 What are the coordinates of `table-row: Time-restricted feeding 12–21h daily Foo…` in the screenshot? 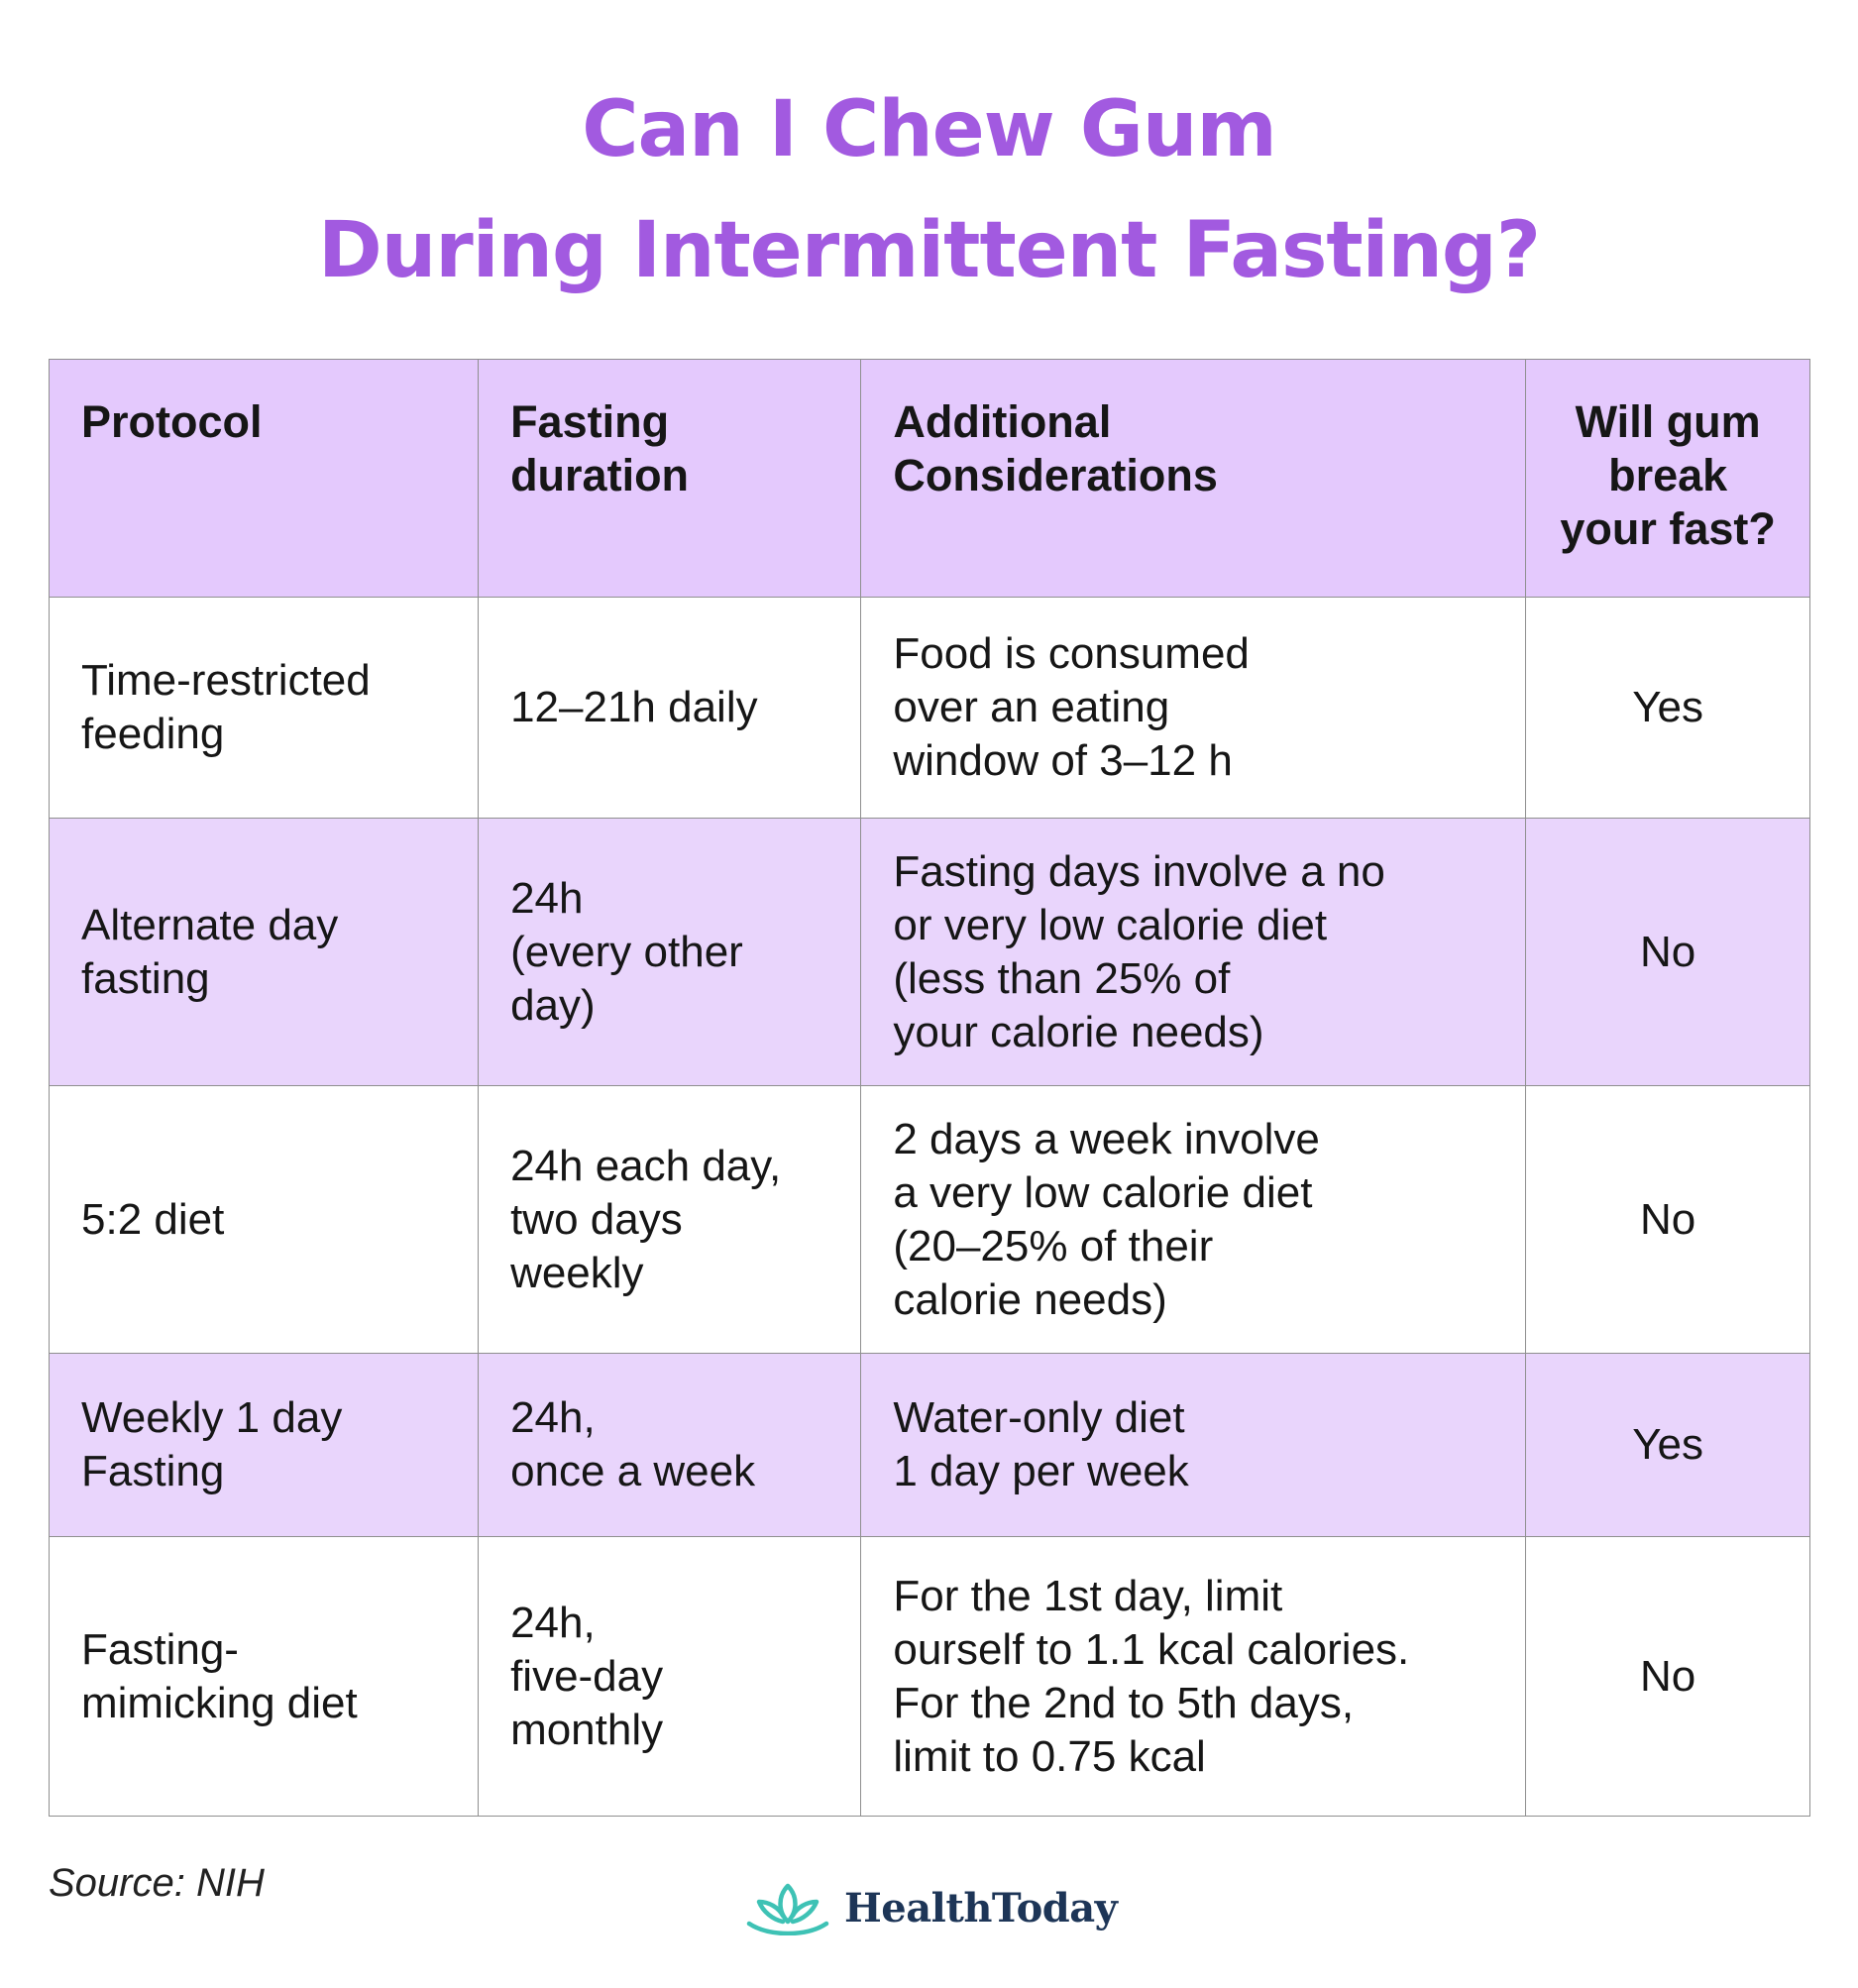 It's located at (929, 708).